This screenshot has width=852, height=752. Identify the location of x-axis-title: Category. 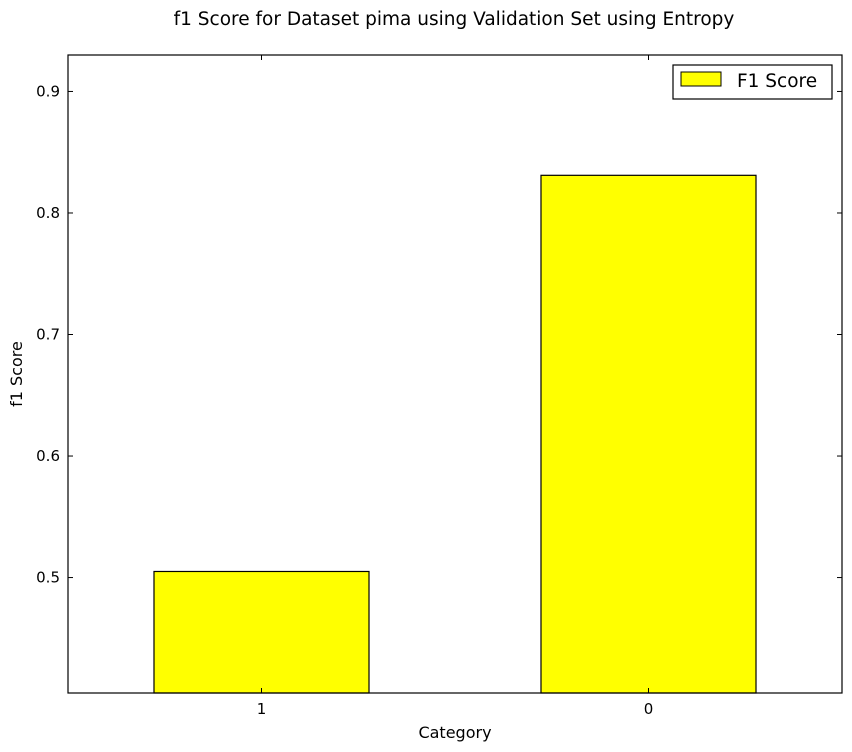
(454, 732).